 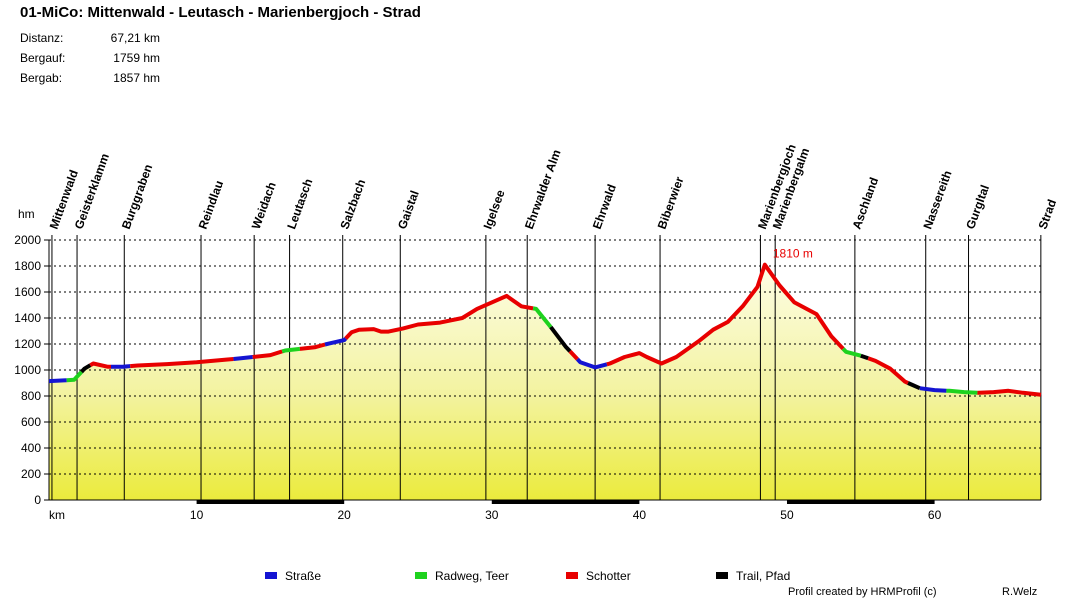 What do you see at coordinates (31, 396) in the screenshot?
I see `y-tick-label: 800` at bounding box center [31, 396].